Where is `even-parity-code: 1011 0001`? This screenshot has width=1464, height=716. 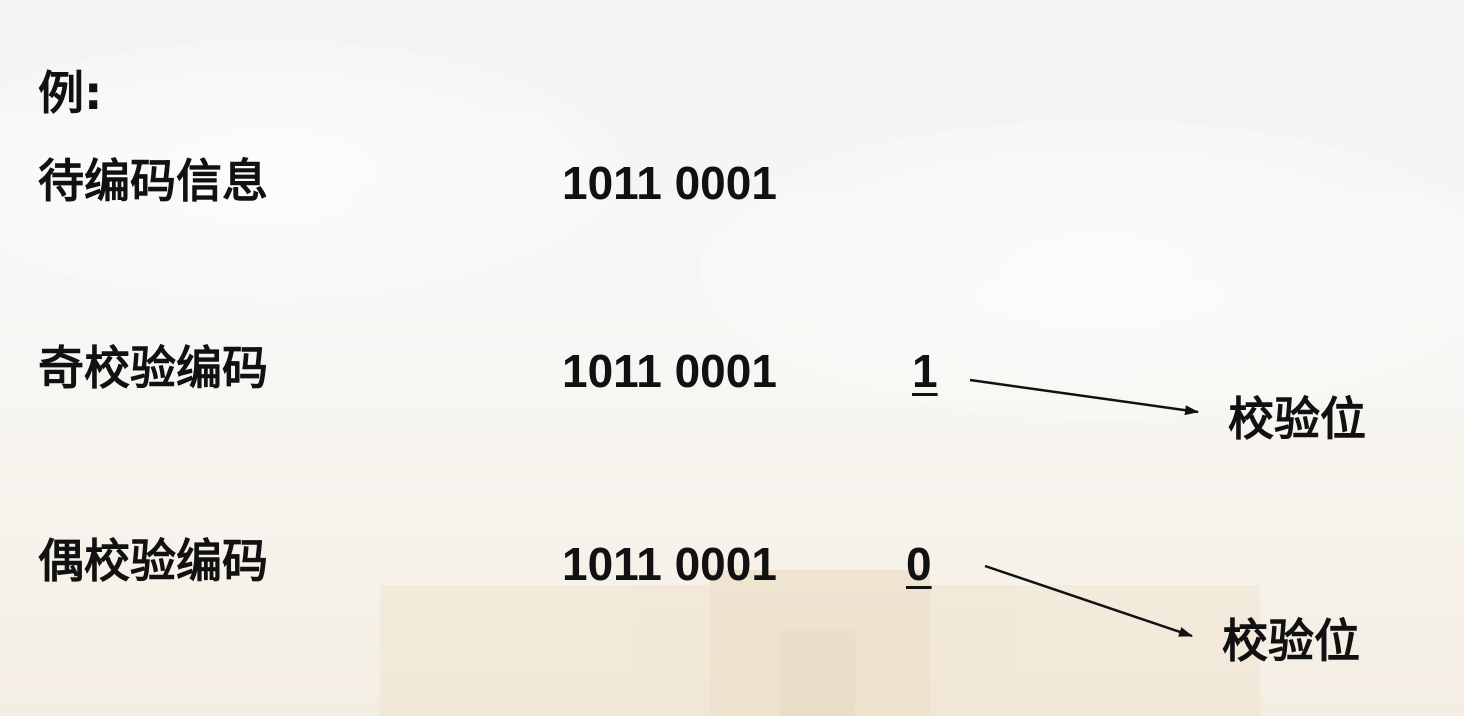 even-parity-code: 1011 0001 is located at coordinates (669, 564).